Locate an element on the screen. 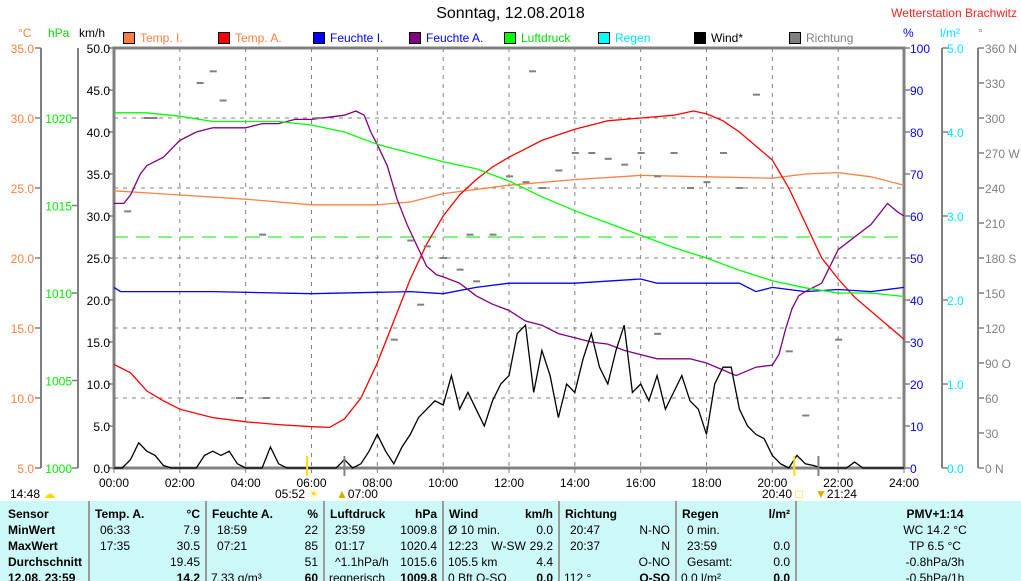 Image resolution: width=1021 pixels, height=581 pixels. legend-item: Luftdruck is located at coordinates (537, 38).